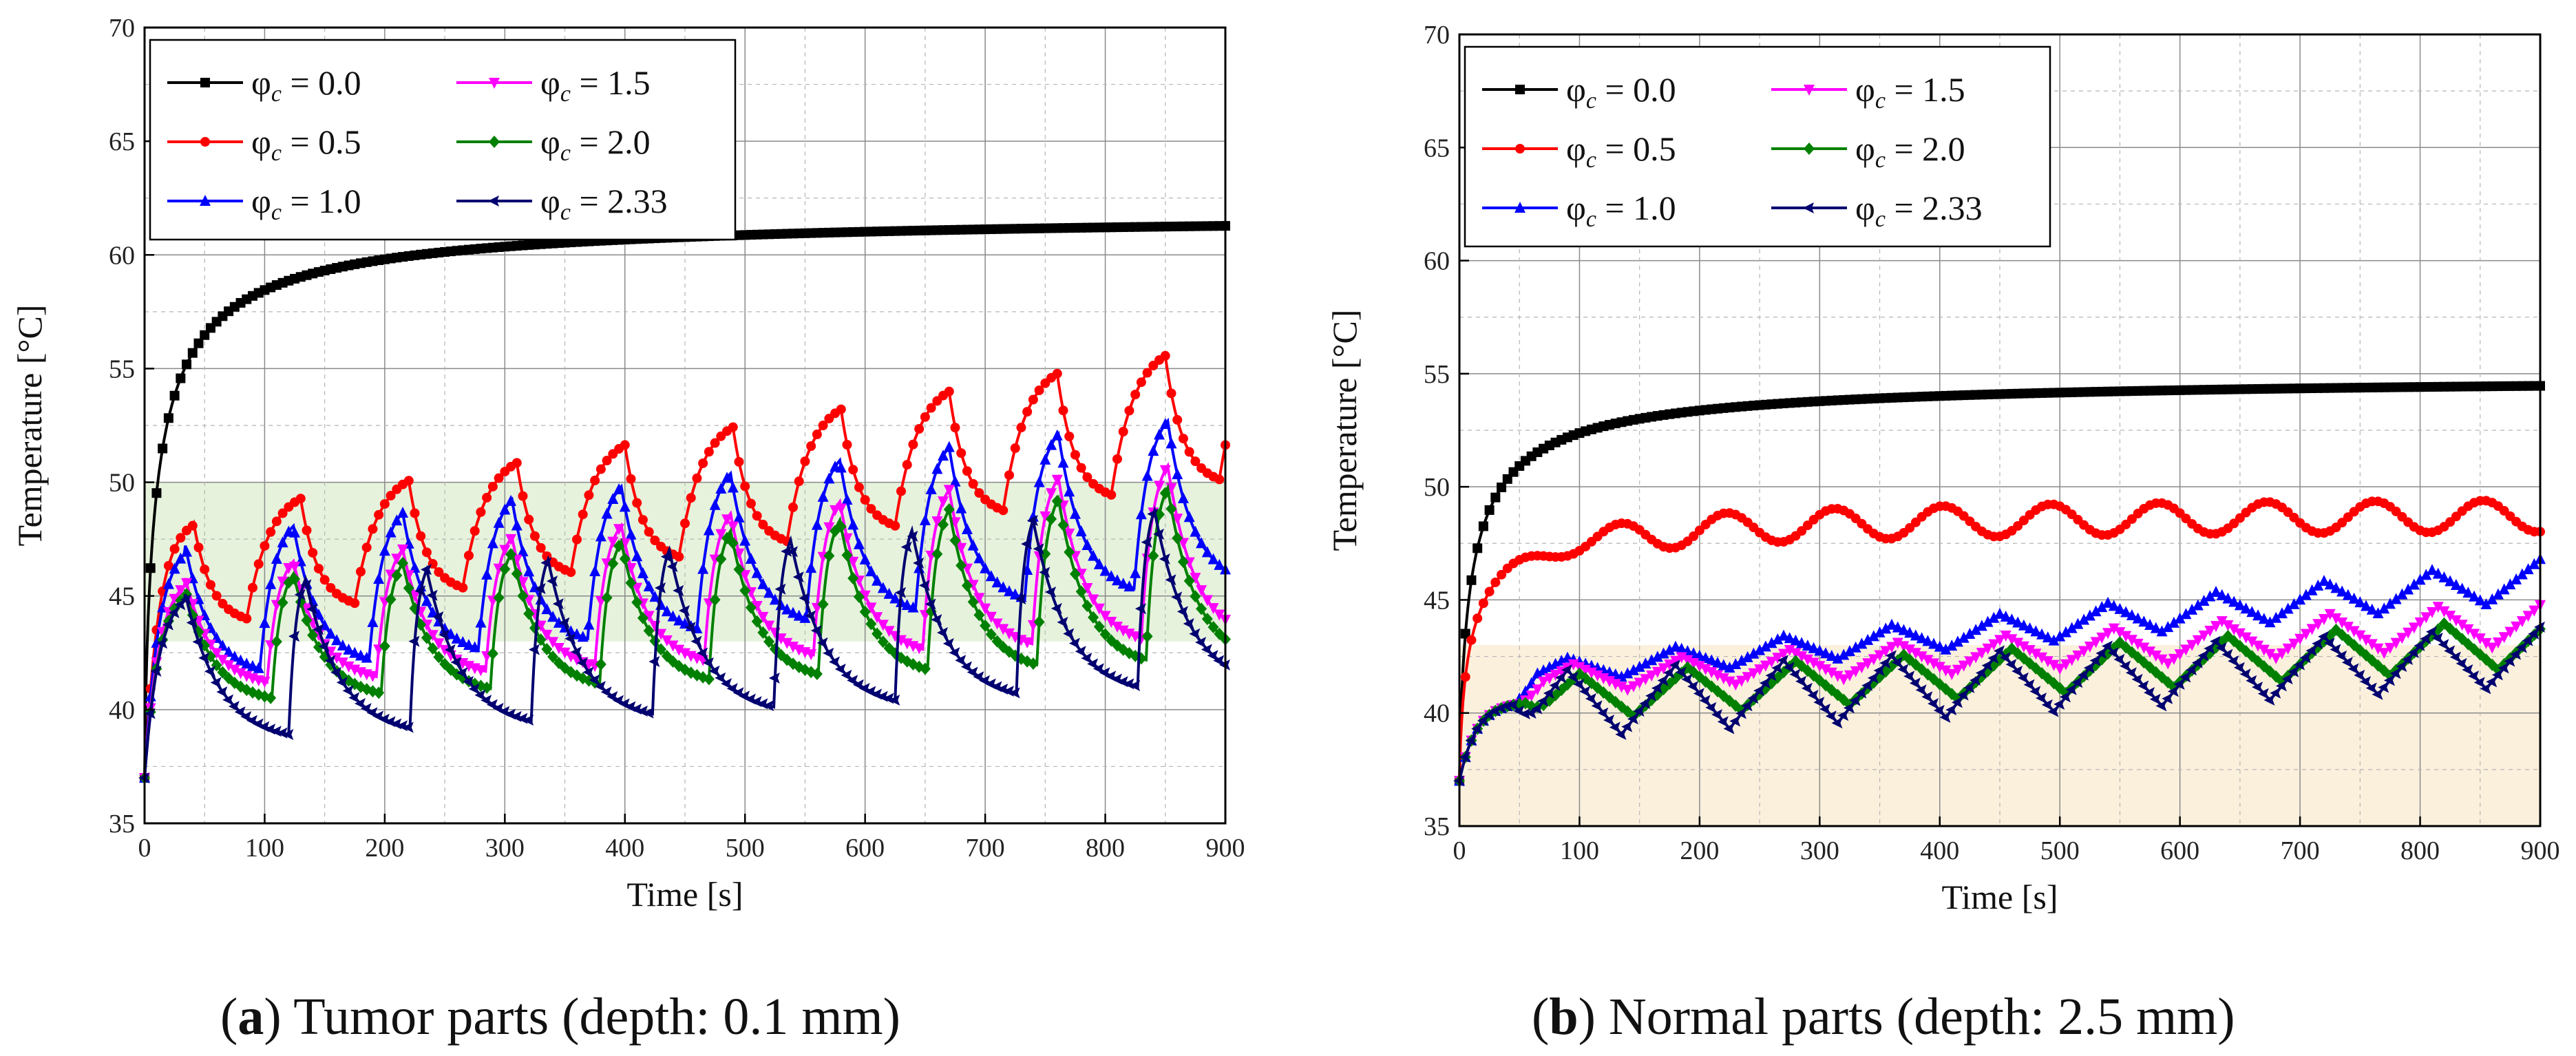  Describe the element at coordinates (306, 85) in the screenshot. I see `legend-label: φc = 0.0` at that location.